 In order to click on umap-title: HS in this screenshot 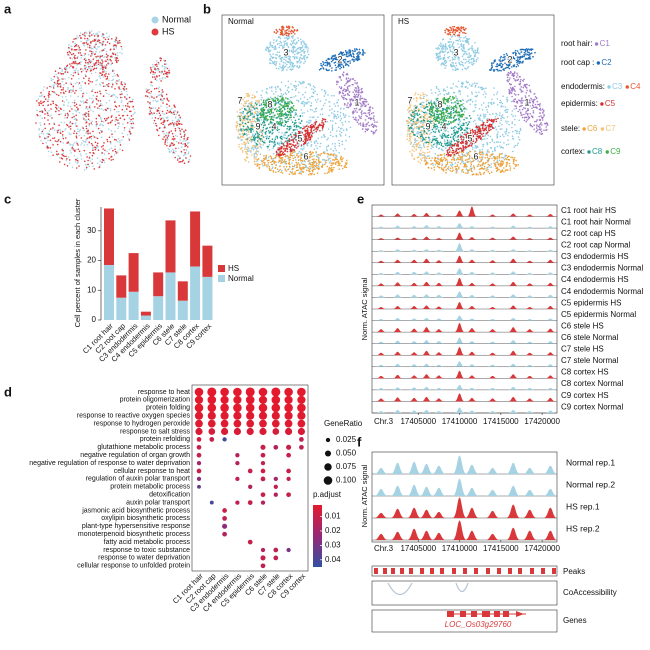, I will do `click(403, 21)`.